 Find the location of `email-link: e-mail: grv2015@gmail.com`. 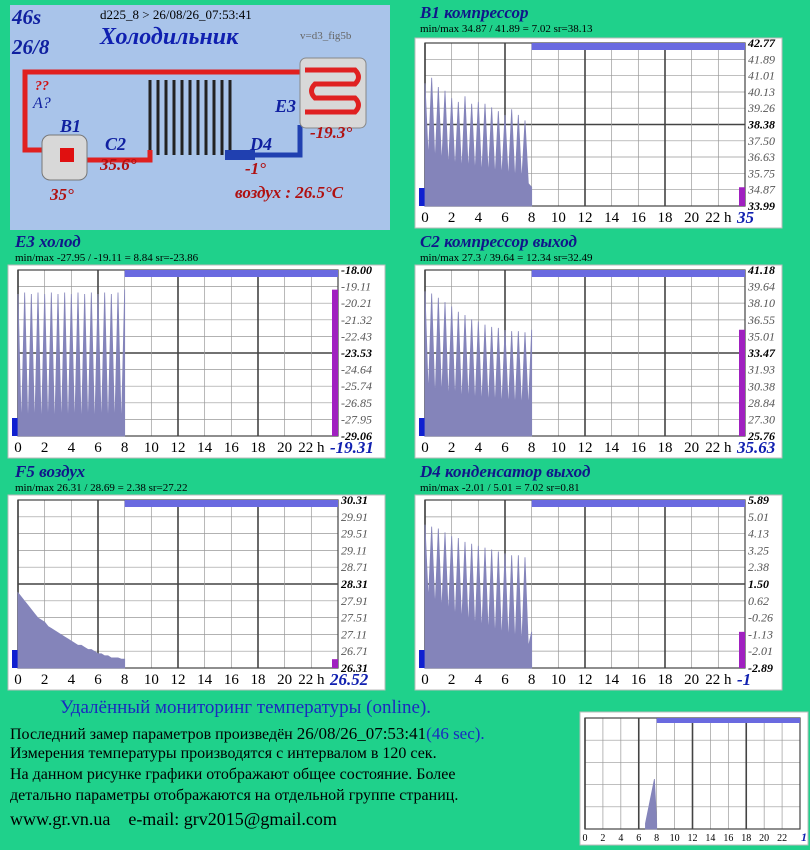

email-link: e-mail: grv2015@gmail.com is located at coordinates (232, 819).